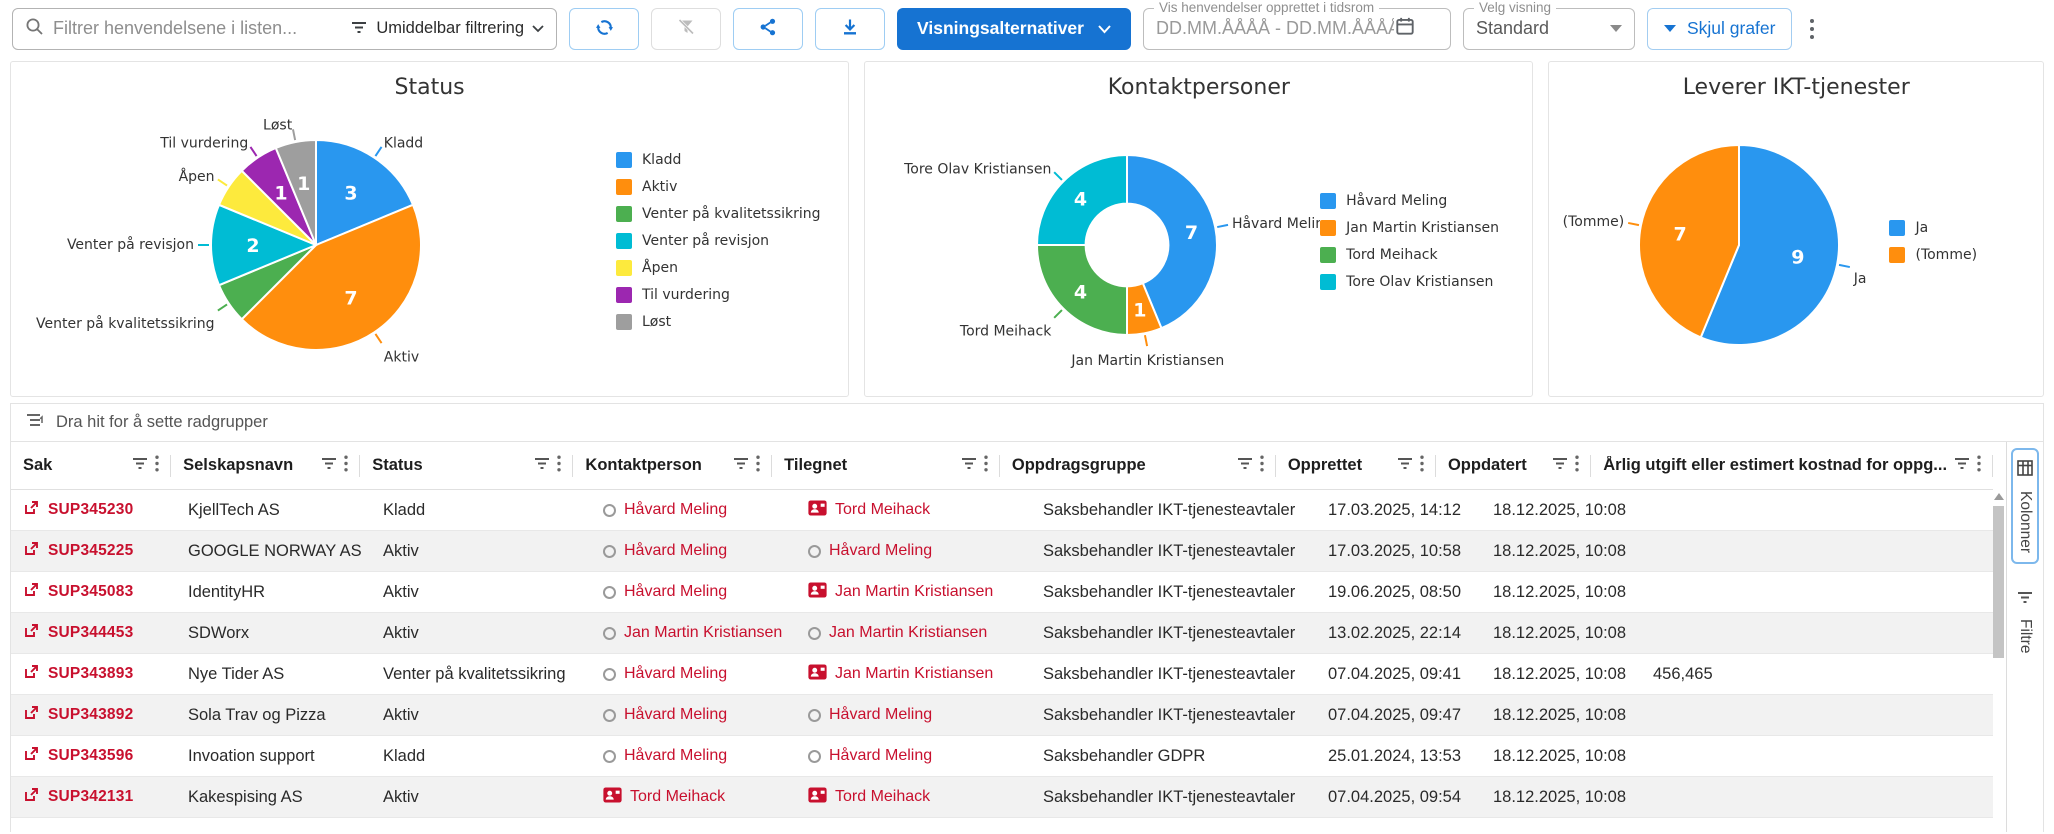 This screenshot has width=2054, height=834. What do you see at coordinates (91, 796) in the screenshot?
I see `case-link: SUP342131` at bounding box center [91, 796].